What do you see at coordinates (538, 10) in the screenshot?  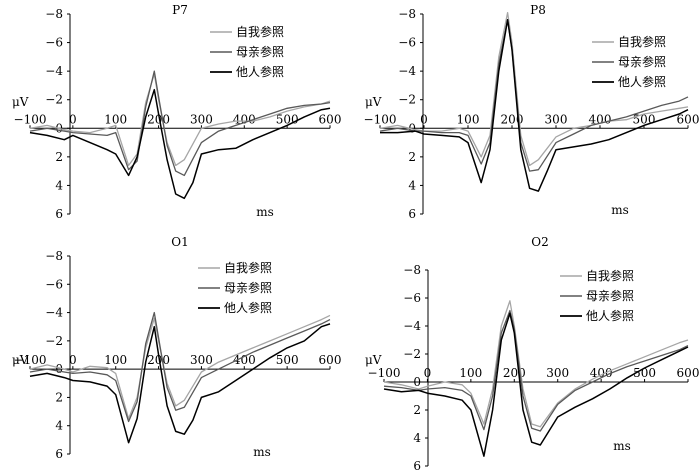 I see `panel-title: P8` at bounding box center [538, 10].